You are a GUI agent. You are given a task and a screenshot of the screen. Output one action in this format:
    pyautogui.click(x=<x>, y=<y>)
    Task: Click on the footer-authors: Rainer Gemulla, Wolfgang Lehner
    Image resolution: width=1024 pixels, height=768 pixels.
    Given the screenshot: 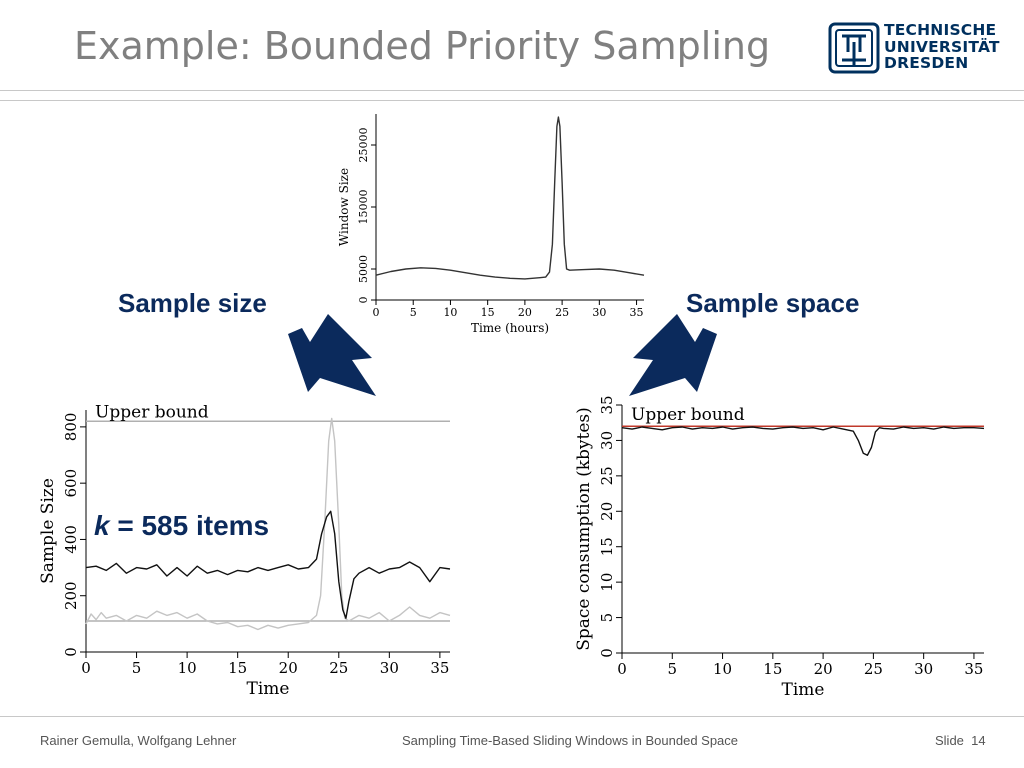 What is the action you would take?
    pyautogui.click(x=138, y=740)
    